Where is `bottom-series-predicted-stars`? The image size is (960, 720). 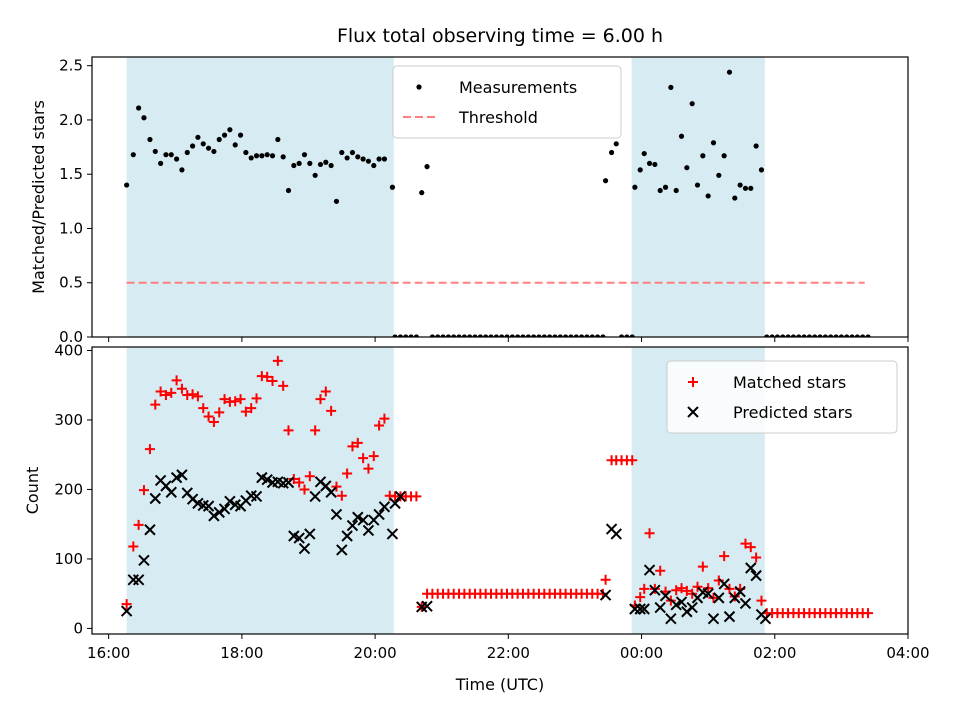 bottom-series-predicted-stars is located at coordinates (446, 547).